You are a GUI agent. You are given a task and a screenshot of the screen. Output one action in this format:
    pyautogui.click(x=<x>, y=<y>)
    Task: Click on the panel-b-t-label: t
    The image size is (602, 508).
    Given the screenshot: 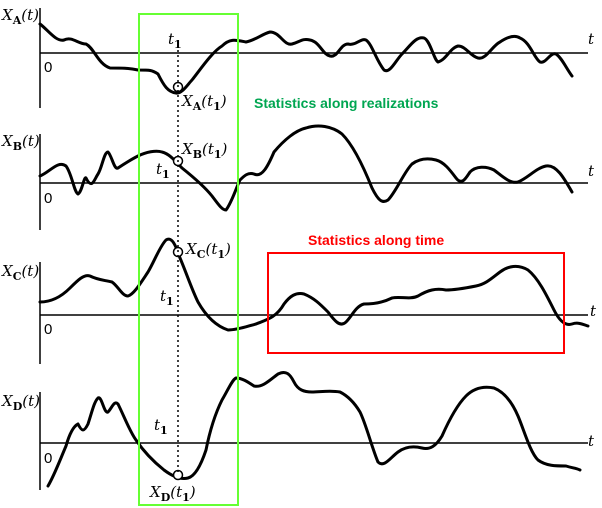 What is the action you would take?
    pyautogui.click(x=591, y=171)
    